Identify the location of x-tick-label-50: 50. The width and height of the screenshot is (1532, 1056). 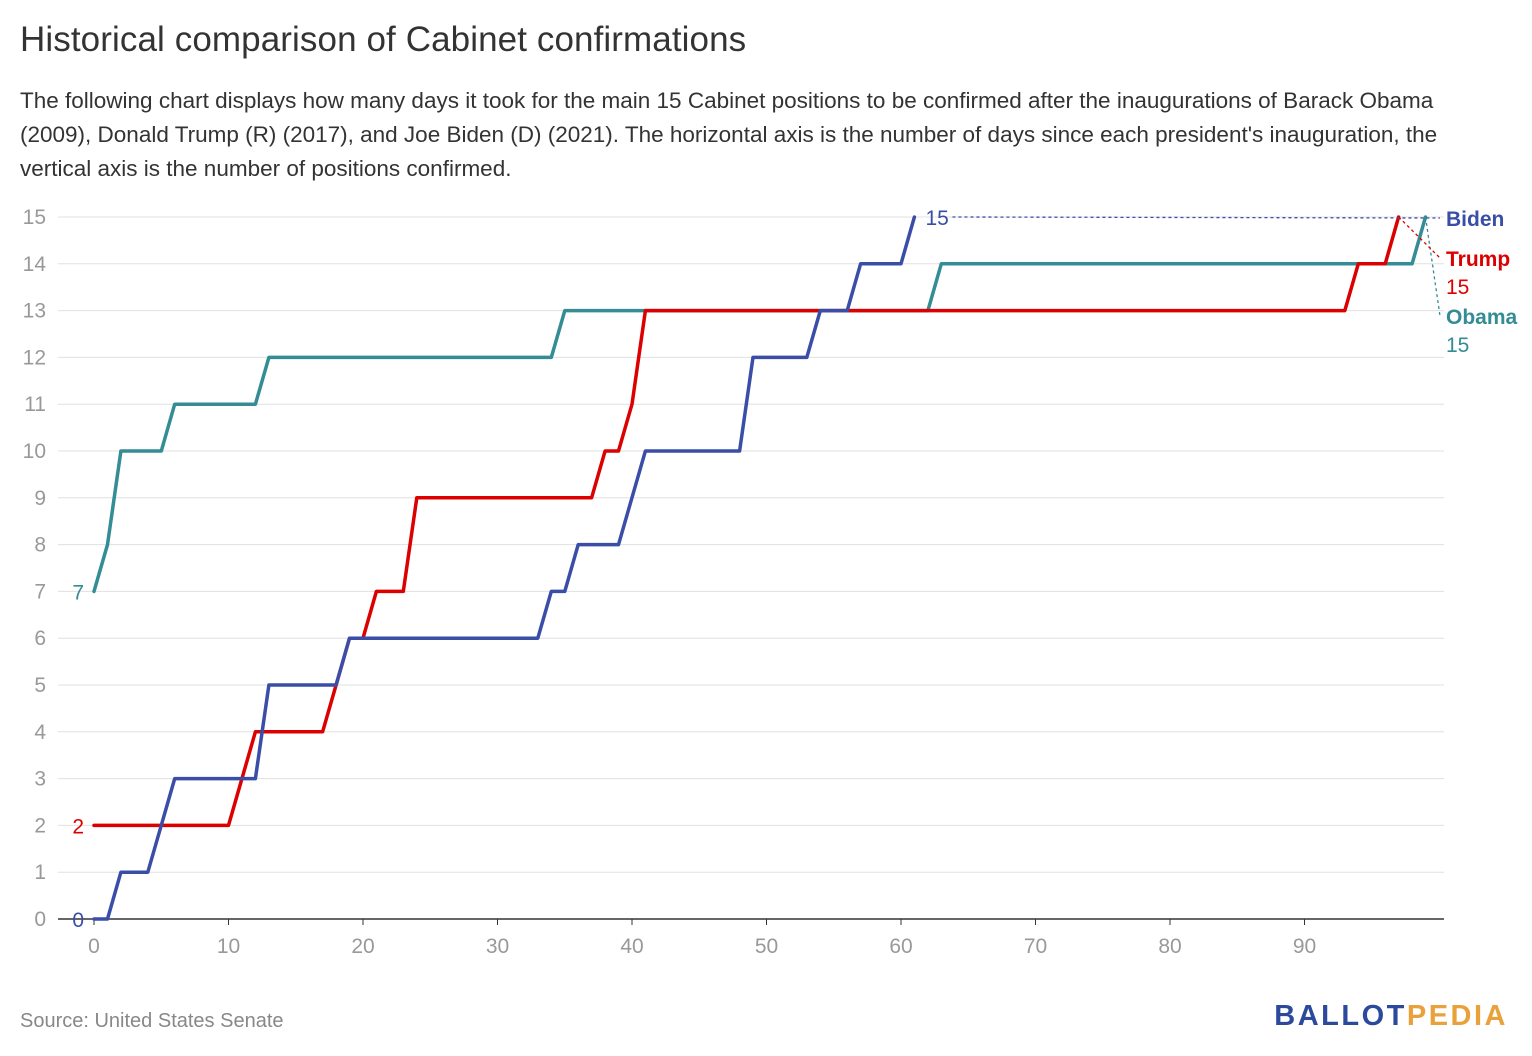
(766, 946).